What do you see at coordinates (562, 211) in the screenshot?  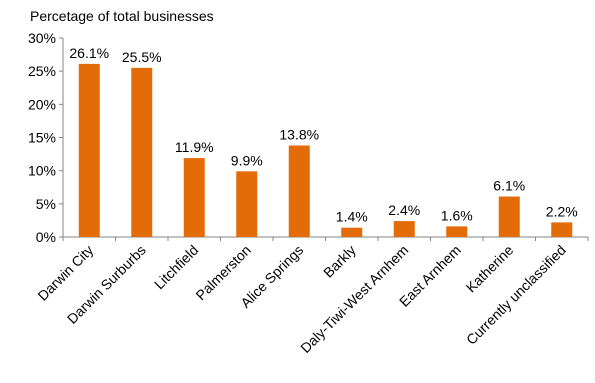 I see `data-label: 2.2%` at bounding box center [562, 211].